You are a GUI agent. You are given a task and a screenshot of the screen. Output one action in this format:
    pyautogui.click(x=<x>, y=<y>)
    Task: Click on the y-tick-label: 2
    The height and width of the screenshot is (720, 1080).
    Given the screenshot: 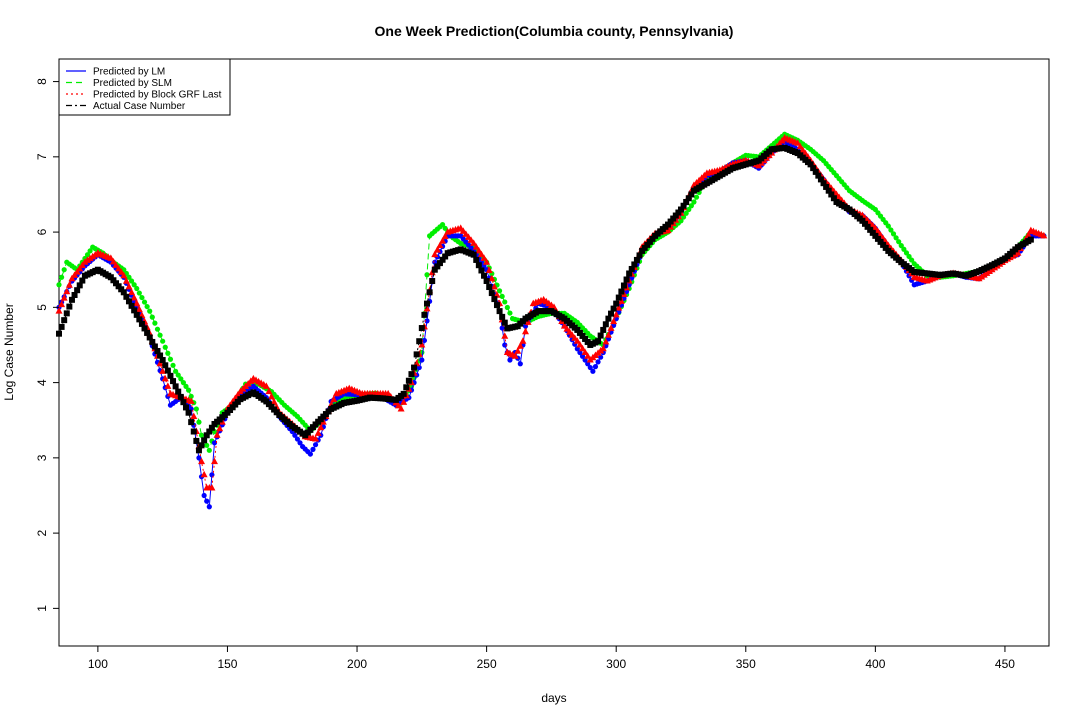 What is the action you would take?
    pyautogui.click(x=42, y=532)
    